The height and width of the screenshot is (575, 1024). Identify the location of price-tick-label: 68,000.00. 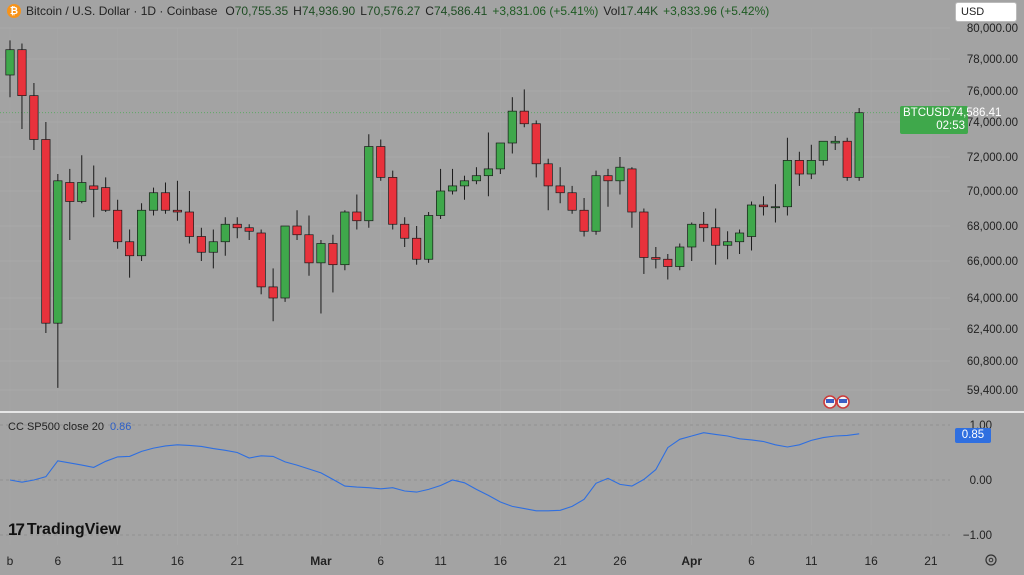
(992, 227).